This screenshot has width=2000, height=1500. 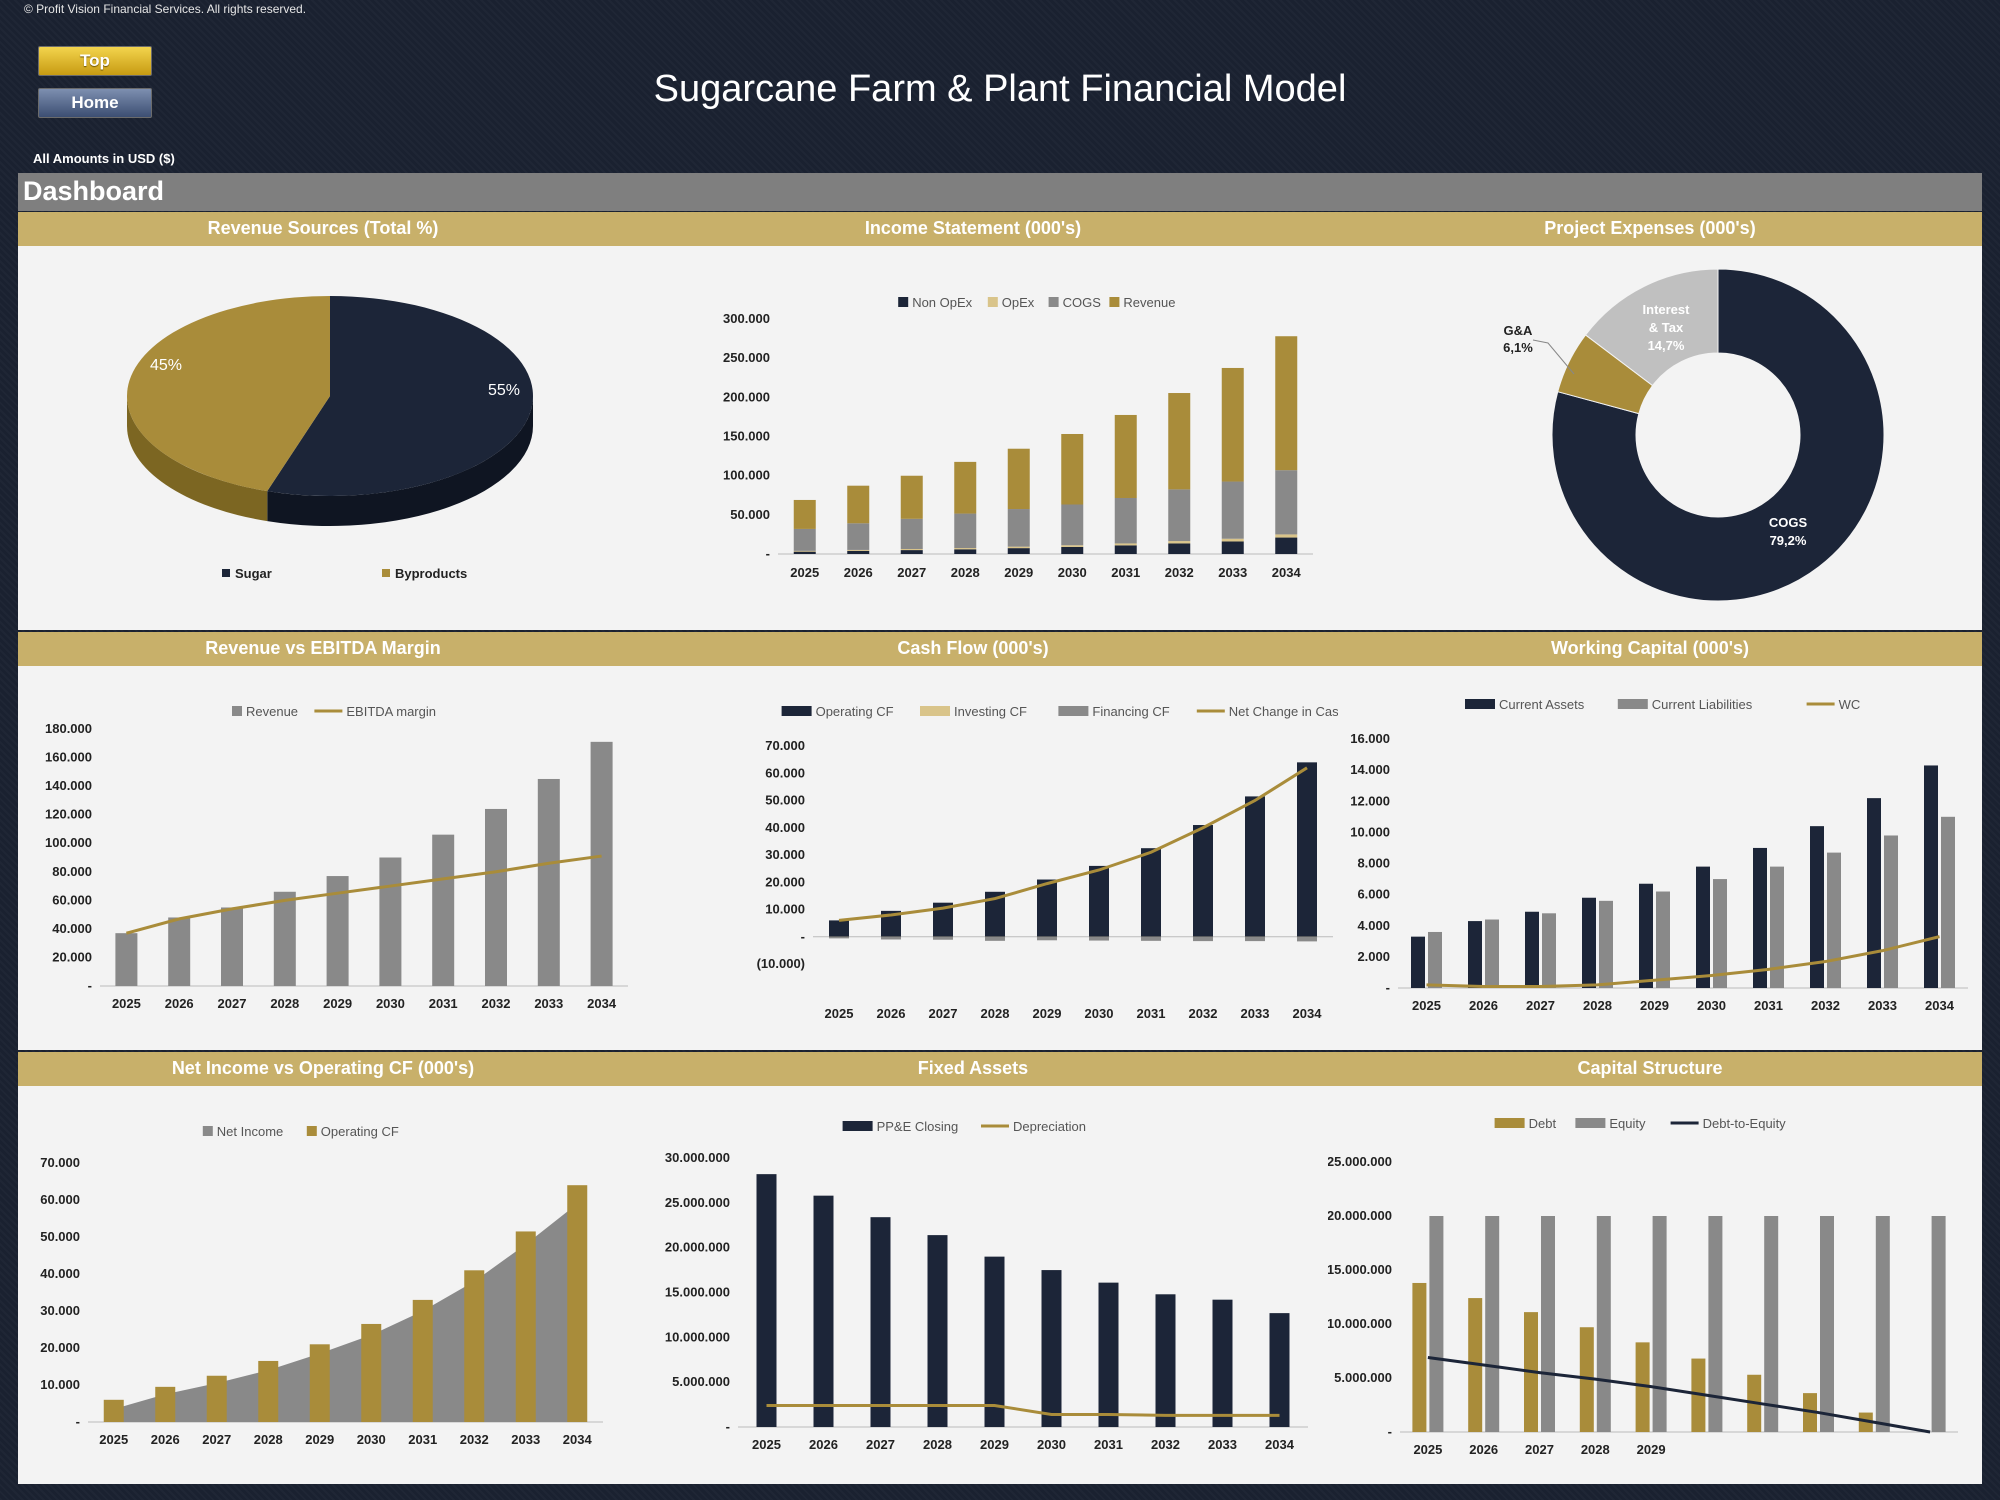 I want to click on home-button: Home, so click(x=95, y=103).